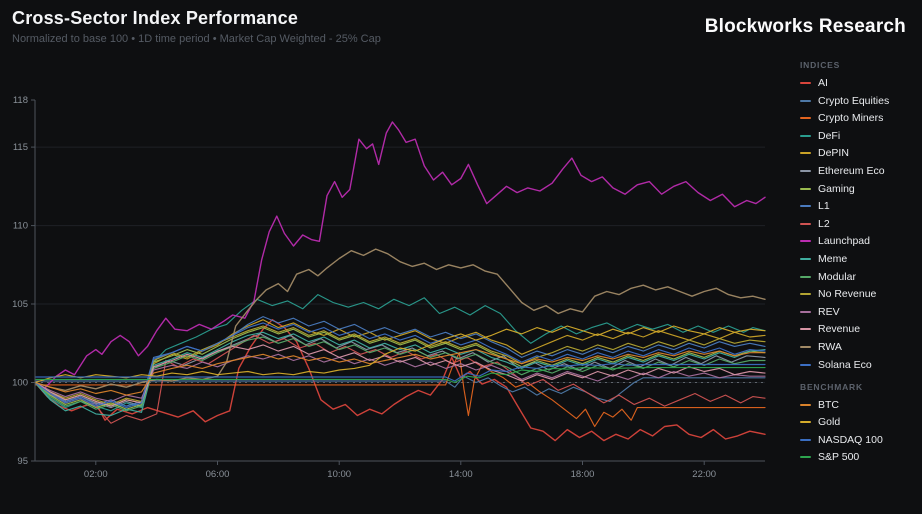 This screenshot has width=922, height=514. Describe the element at coordinates (820, 65) in the screenshot. I see `legend-group-header: INDICES` at that location.